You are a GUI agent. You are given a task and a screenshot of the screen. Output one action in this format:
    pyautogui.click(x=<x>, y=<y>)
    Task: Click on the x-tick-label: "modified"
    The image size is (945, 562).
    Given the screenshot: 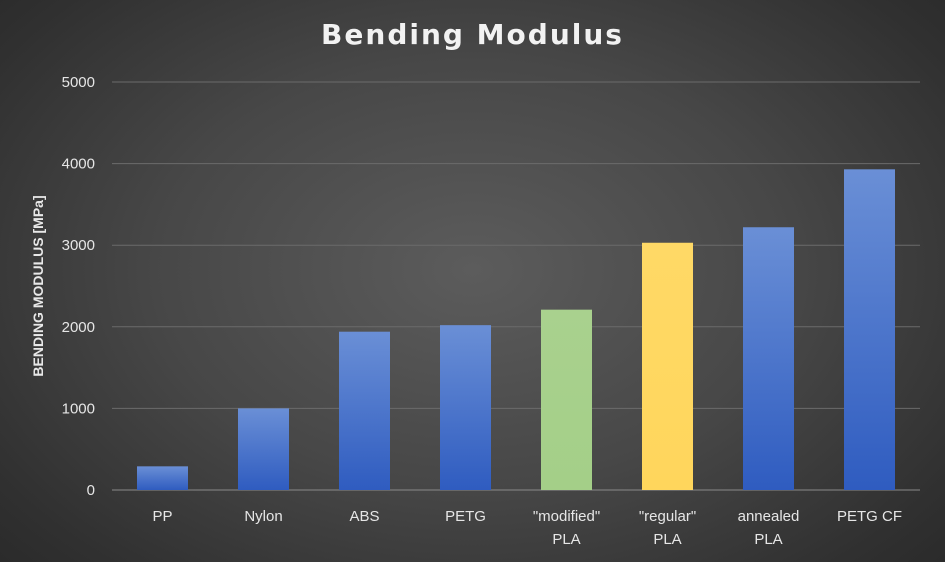 What is the action you would take?
    pyautogui.click(x=566, y=516)
    